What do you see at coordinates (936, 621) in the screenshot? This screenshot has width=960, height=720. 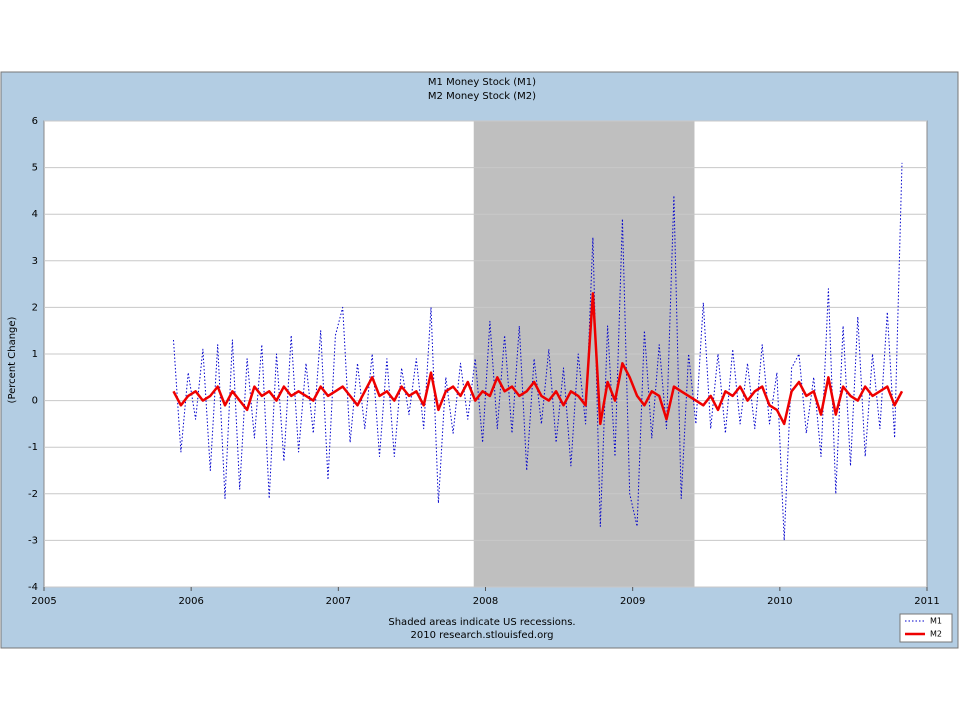 I see `legend-label: M1` at bounding box center [936, 621].